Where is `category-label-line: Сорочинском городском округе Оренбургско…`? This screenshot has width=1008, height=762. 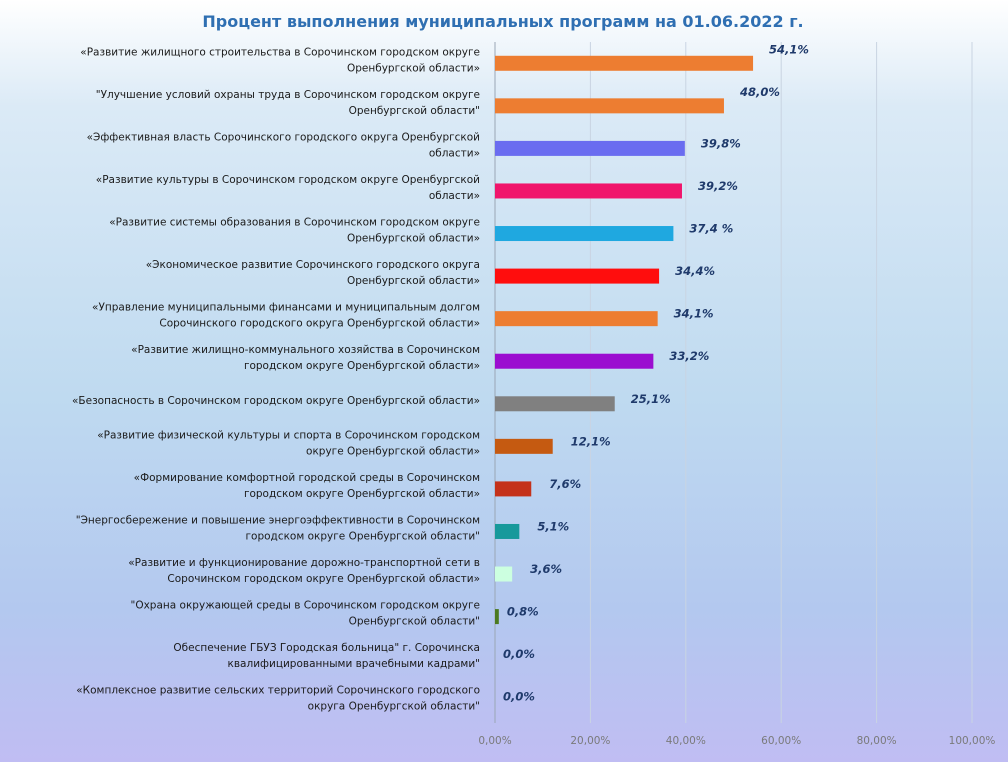
category-label-line: Сорочинском городском округе Оренбургско… is located at coordinates (323, 579).